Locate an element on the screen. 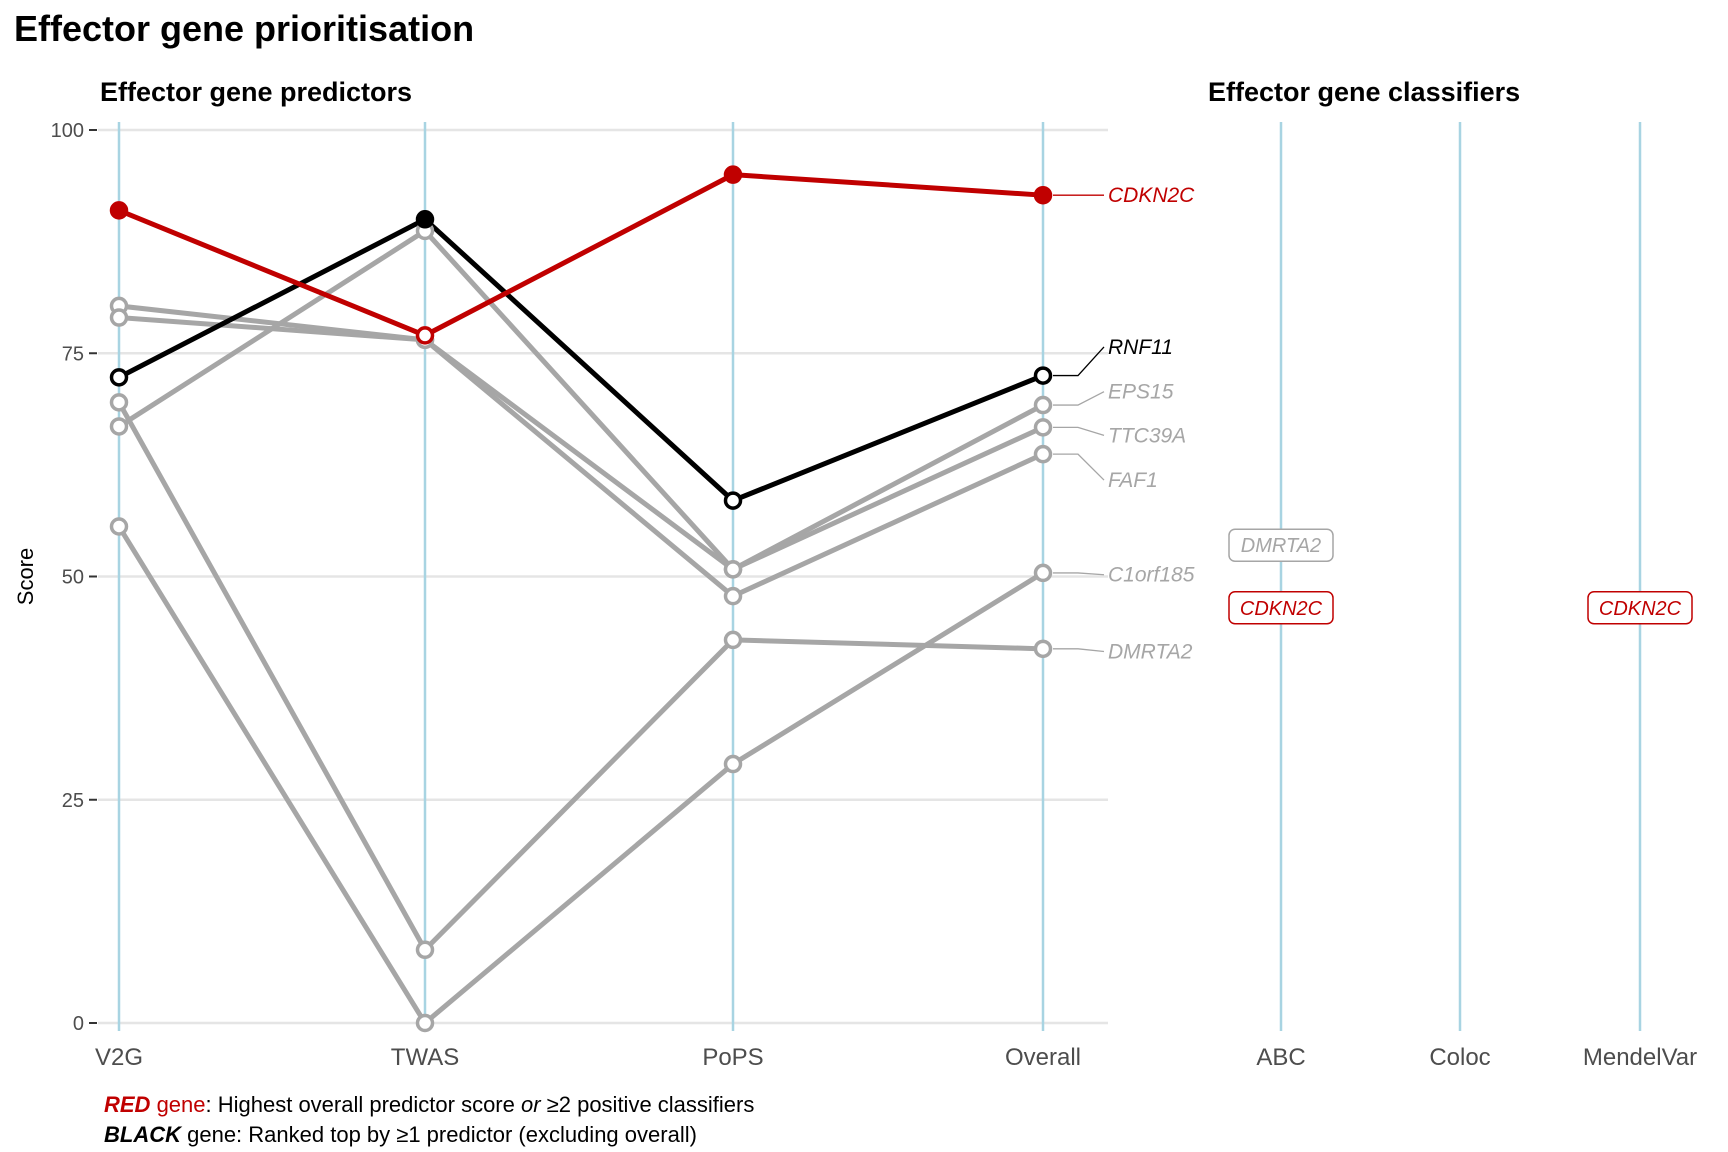  legend-red-or: or is located at coordinates (530, 1104).